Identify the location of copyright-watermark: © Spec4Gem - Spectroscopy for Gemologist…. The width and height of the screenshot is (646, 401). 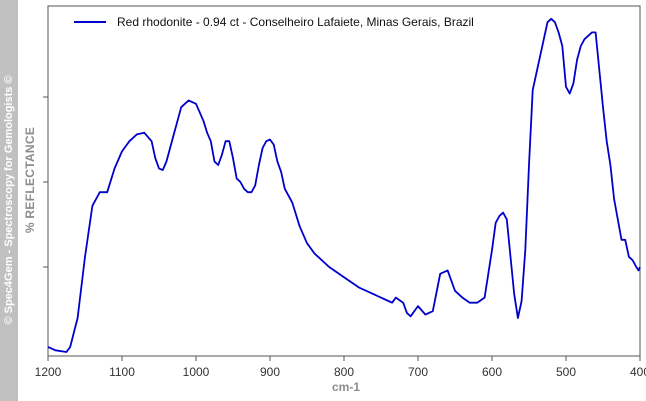
(9, 200).